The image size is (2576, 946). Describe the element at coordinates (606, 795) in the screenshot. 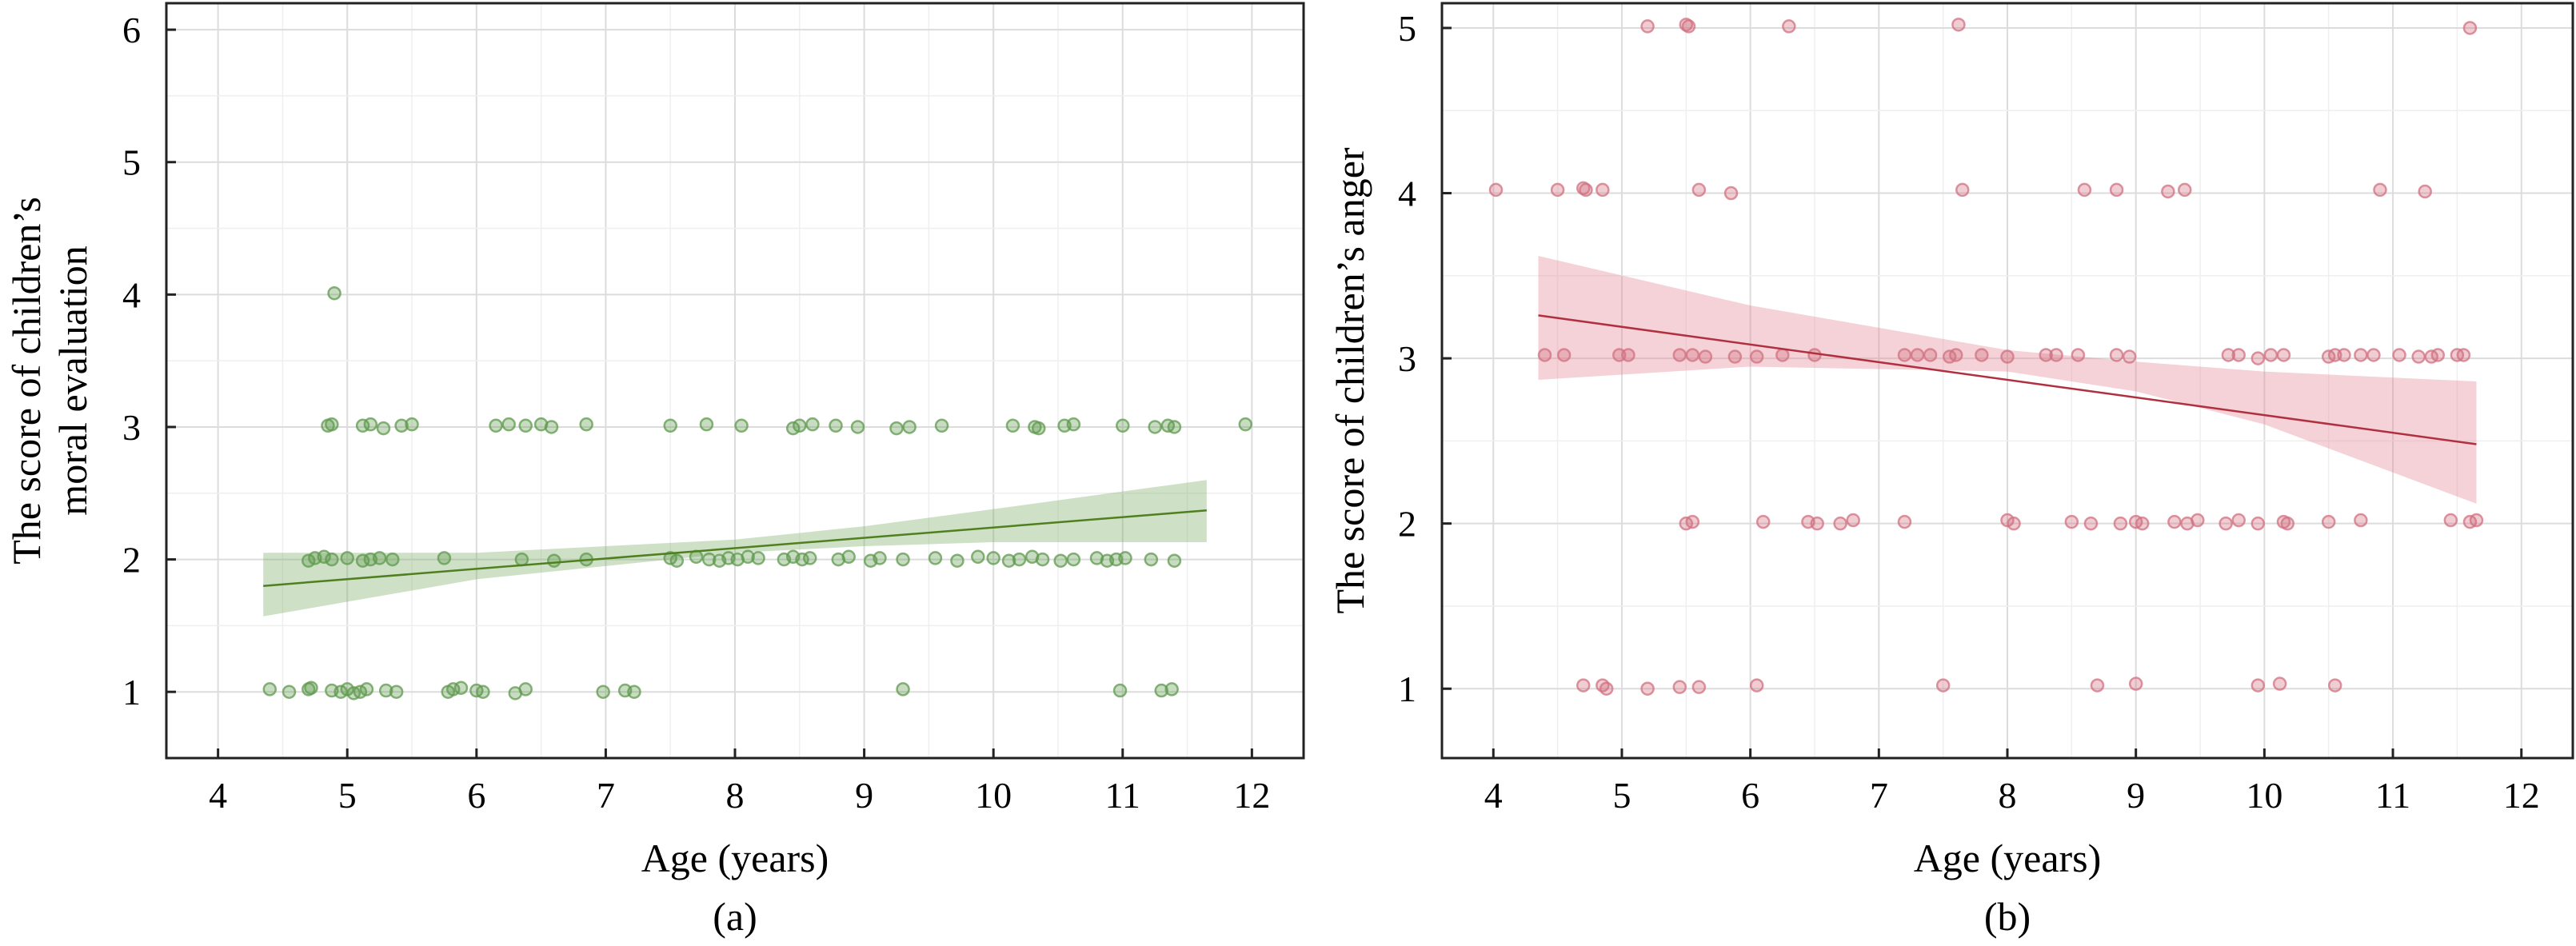

I see `x-tick-label: 7` at that location.